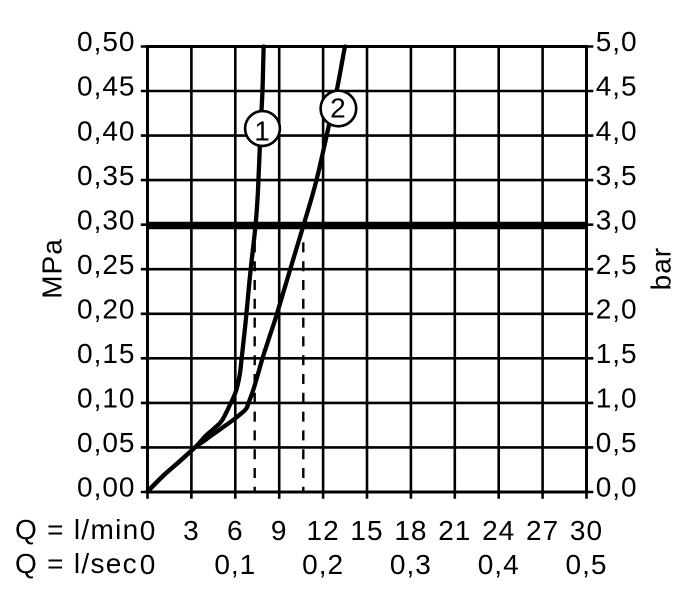 Image resolution: width=688 pixels, height=605 pixels. Describe the element at coordinates (338, 107) in the screenshot. I see `svg-text: 2` at that location.